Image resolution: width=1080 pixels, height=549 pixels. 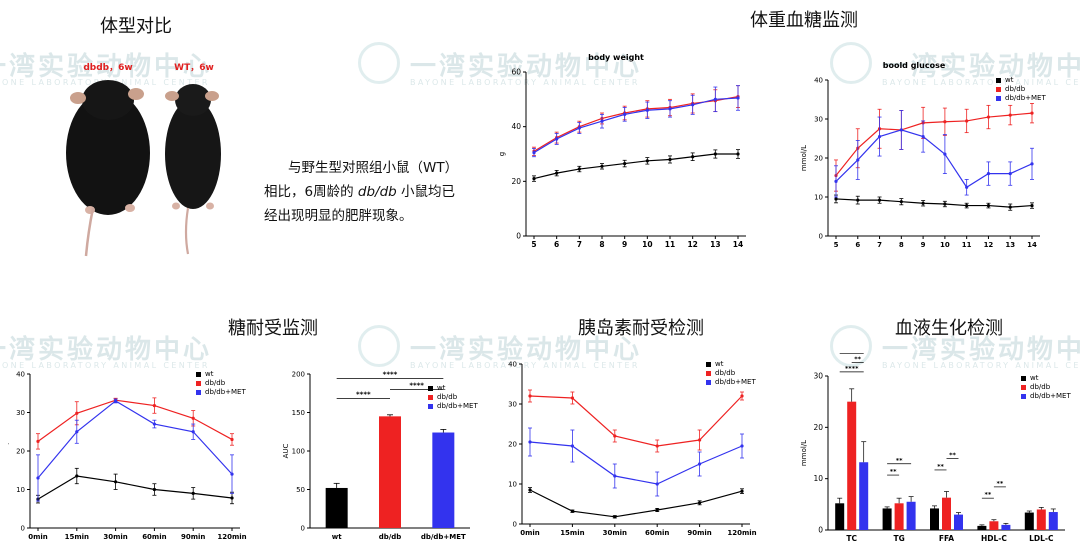 I want to click on x-tick-label: 30min, so click(x=615, y=533).